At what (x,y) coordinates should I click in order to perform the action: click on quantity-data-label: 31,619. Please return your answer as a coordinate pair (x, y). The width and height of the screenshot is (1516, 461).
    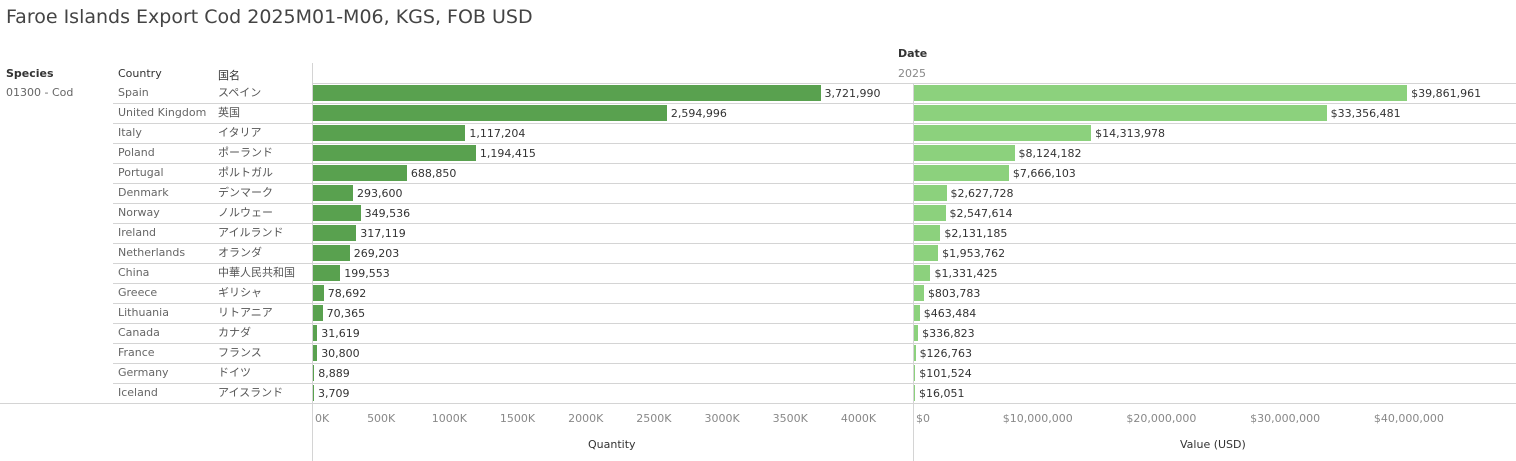
    Looking at the image, I should click on (340, 333).